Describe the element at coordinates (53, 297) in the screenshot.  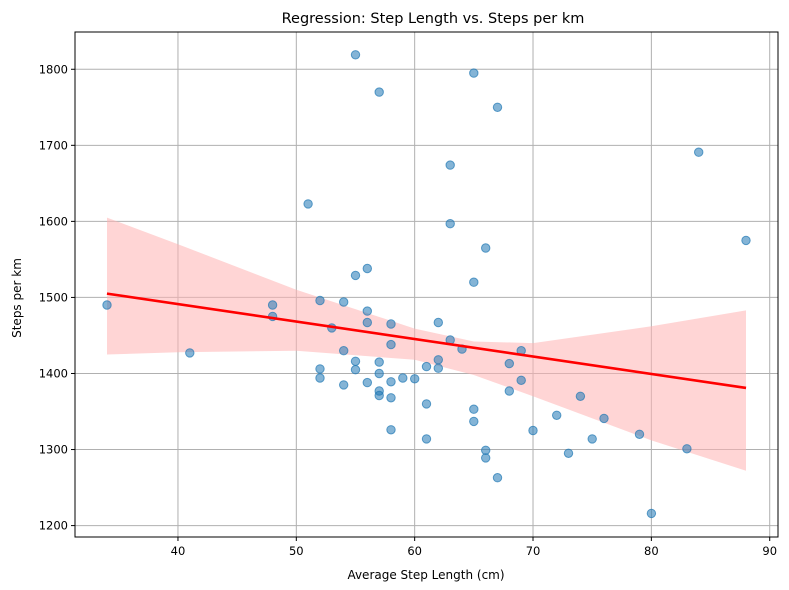
I see `y-tick-label: 1500` at that location.